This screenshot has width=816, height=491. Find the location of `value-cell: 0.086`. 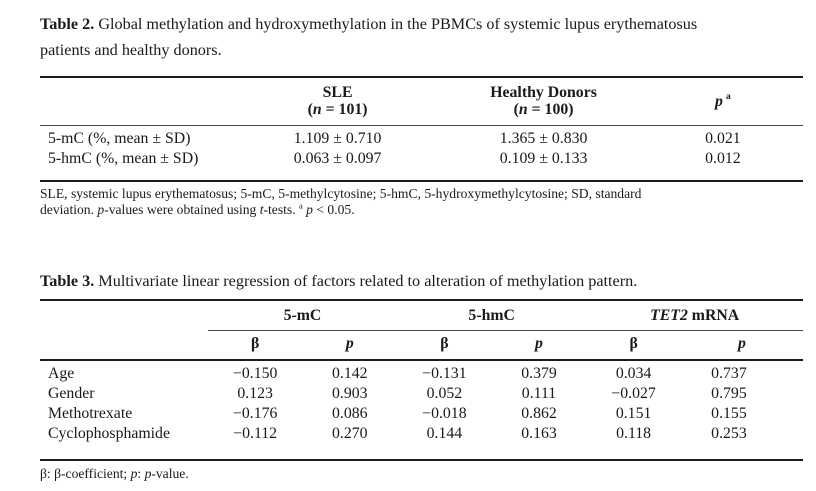

value-cell: 0.086 is located at coordinates (350, 413).